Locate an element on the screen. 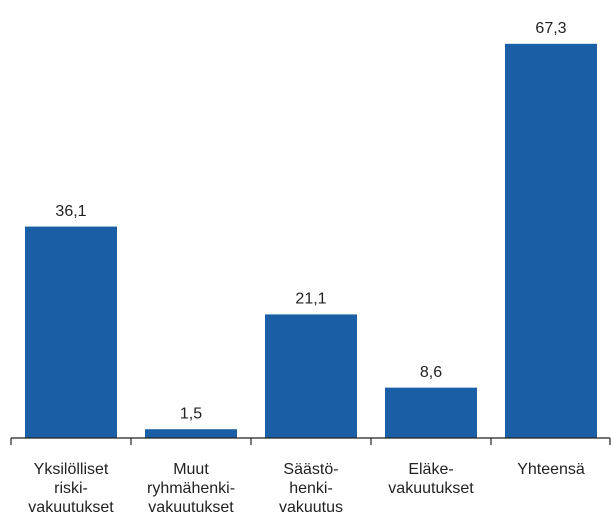 This screenshot has height=523, width=611. value-label: 8,6 is located at coordinates (431, 372).